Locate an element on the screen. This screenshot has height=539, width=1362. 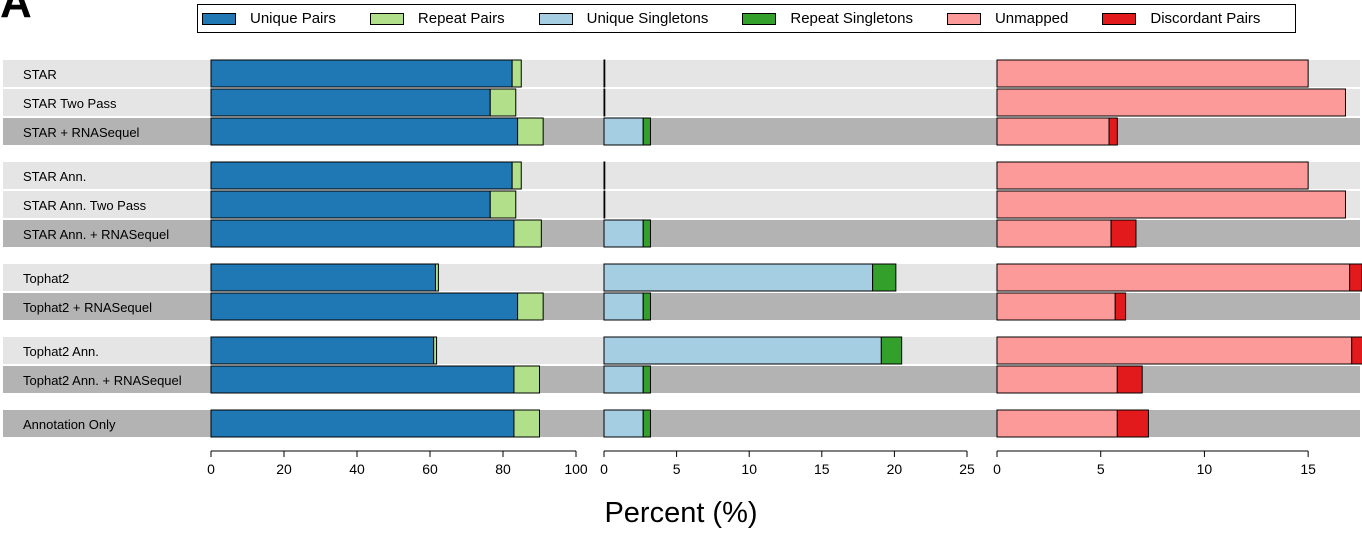
category-label: Tophat2 is located at coordinates (46, 278).